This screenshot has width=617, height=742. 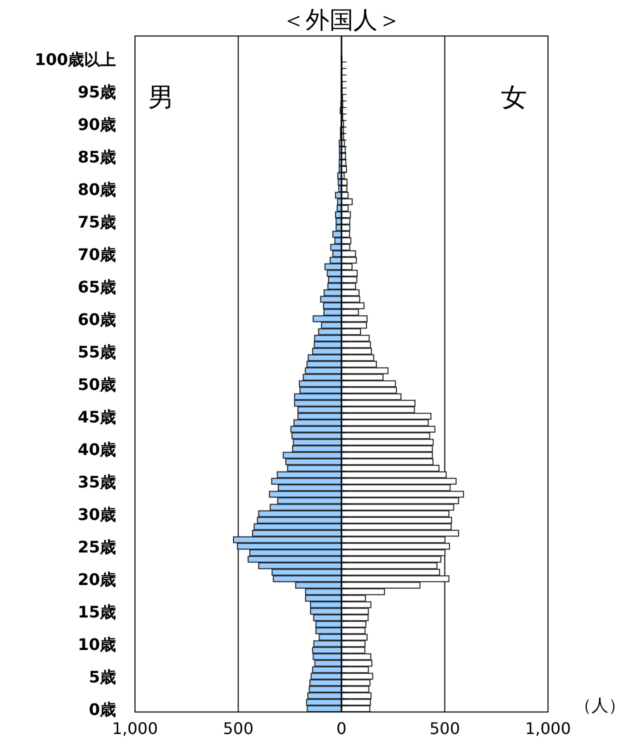 I want to click on y-tick-label: 90歳, so click(x=97, y=124).